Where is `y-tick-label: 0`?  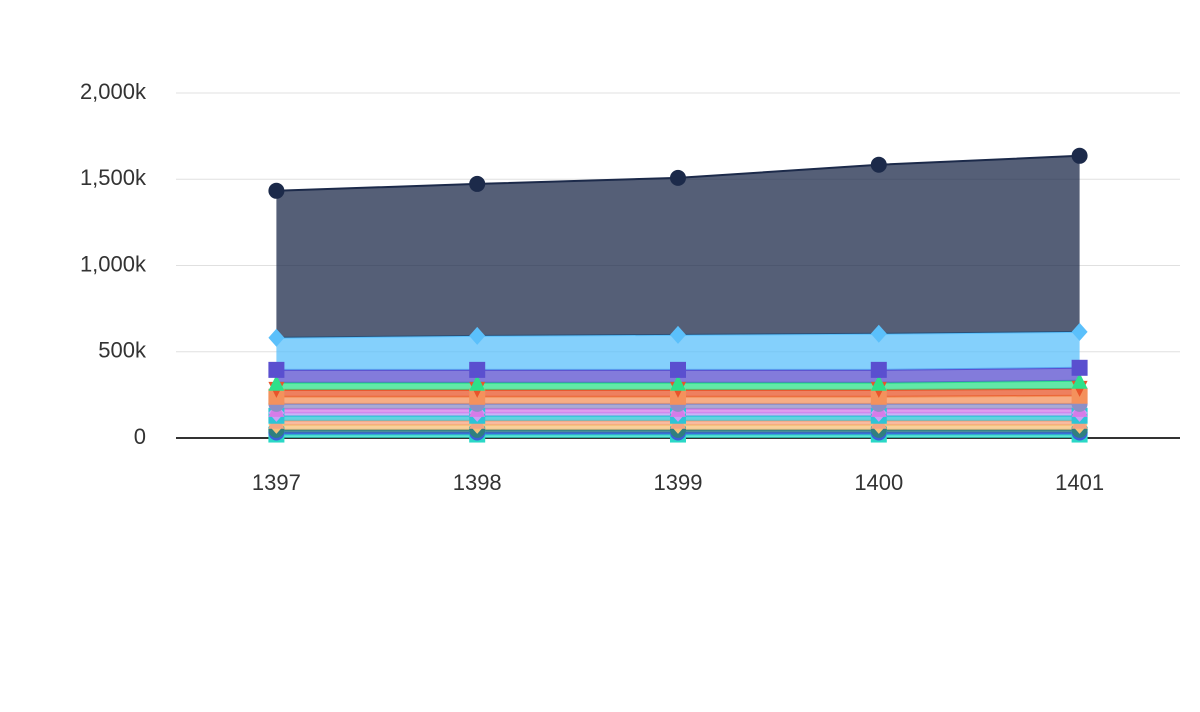 y-tick-label: 0 is located at coordinates (140, 436).